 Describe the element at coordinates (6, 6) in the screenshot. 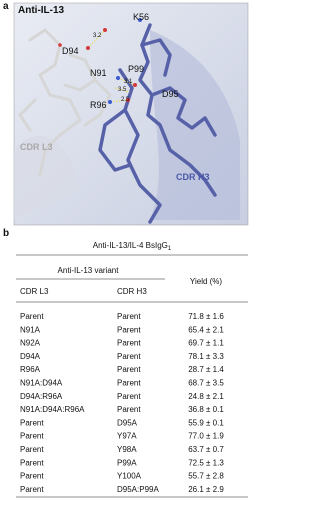

I see `panel-label: a` at that location.